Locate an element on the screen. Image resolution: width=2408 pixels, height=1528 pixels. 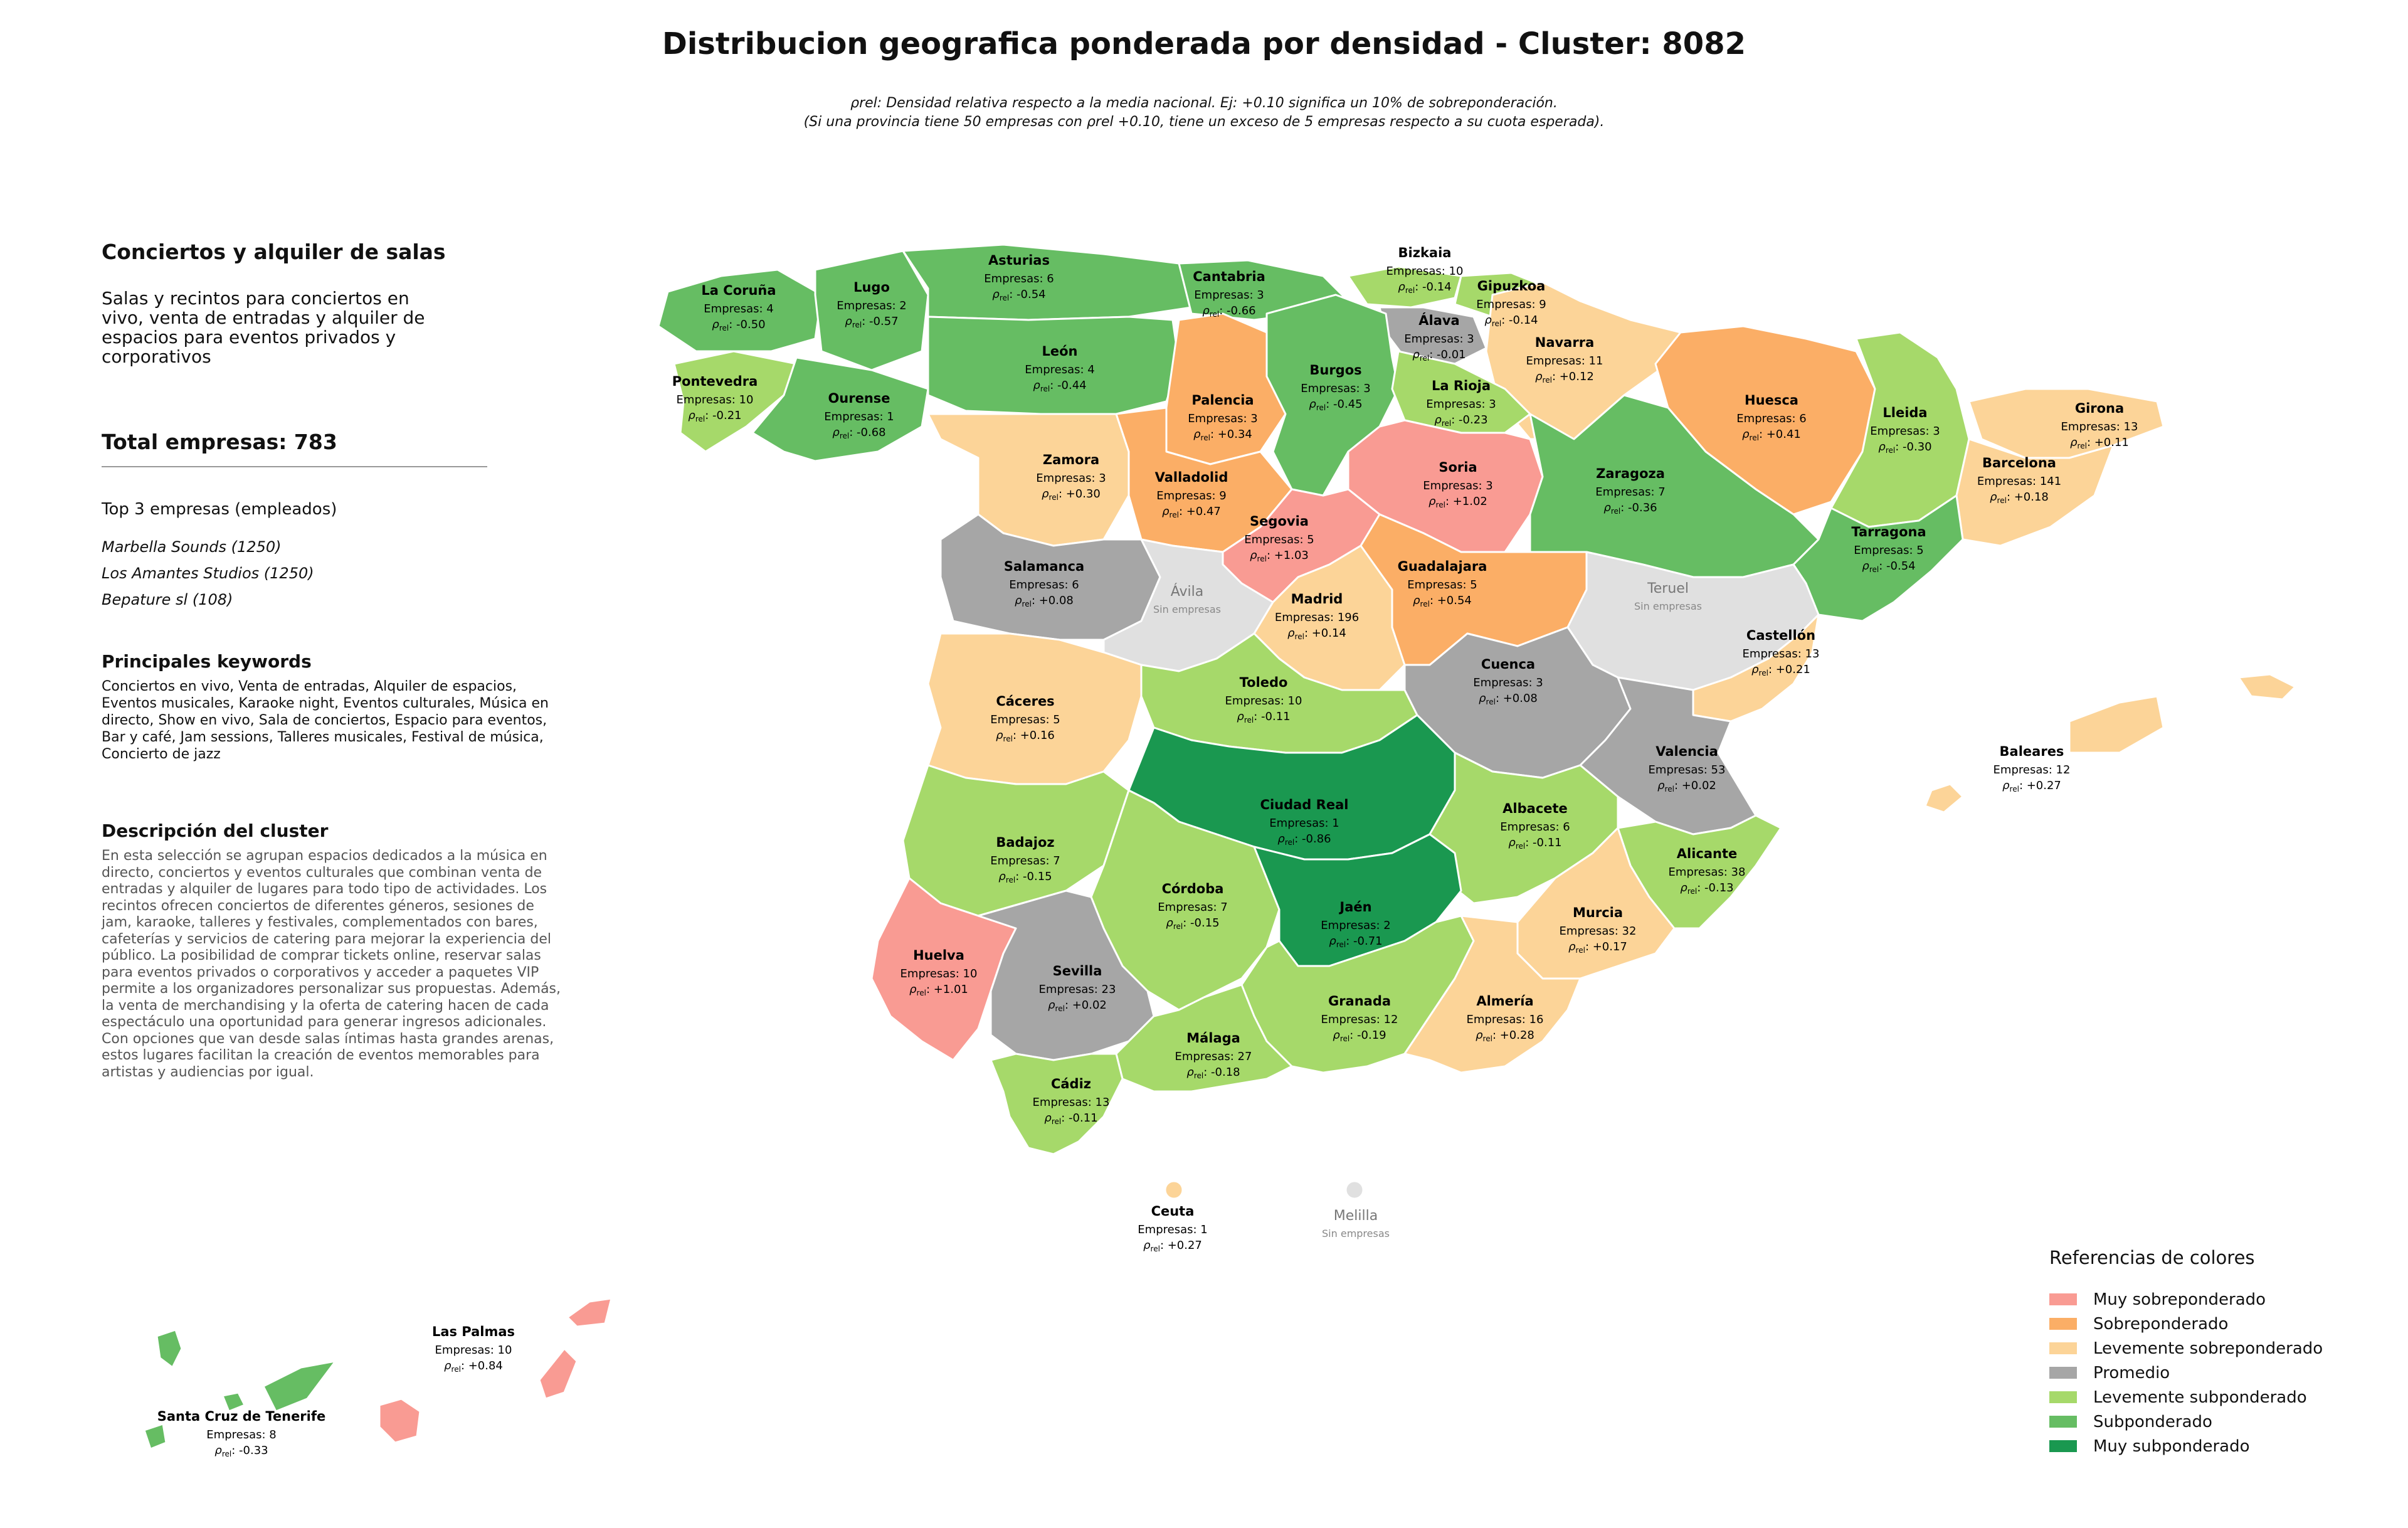
region-name: Jaén is located at coordinates (1354, 907).